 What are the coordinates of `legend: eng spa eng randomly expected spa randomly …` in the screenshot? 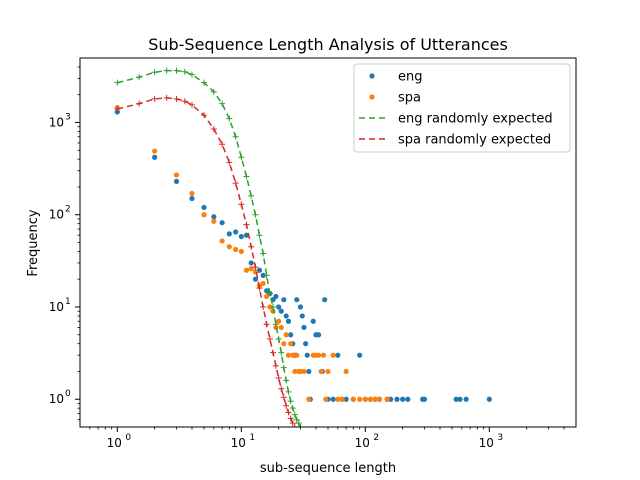 It's located at (462, 108).